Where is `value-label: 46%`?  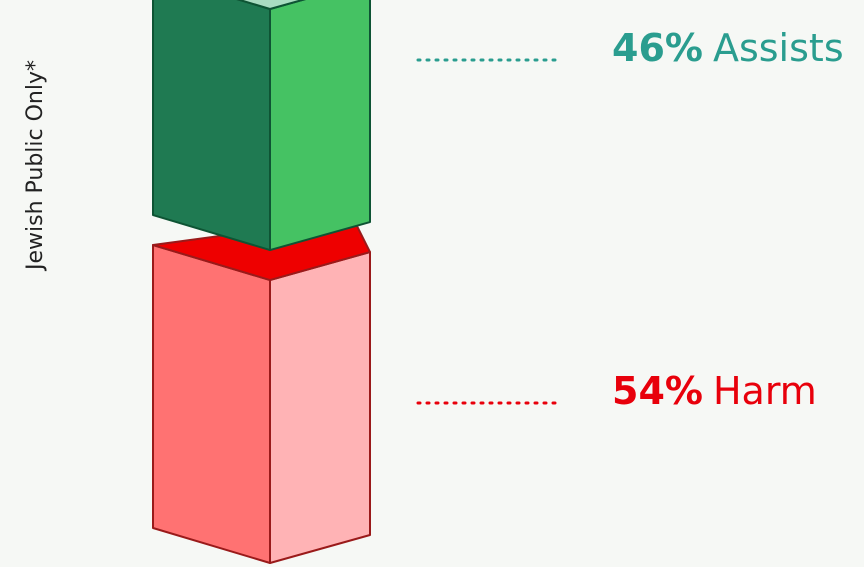 value-label: 46% is located at coordinates (657, 48).